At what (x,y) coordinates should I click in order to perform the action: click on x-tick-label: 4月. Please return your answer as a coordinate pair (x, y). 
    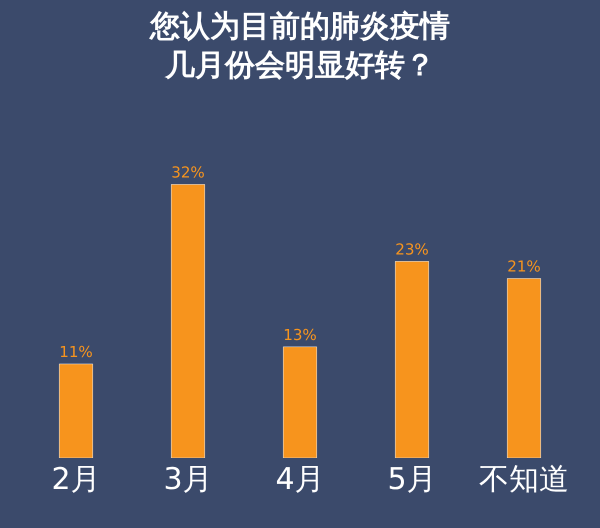
    Looking at the image, I should click on (300, 479).